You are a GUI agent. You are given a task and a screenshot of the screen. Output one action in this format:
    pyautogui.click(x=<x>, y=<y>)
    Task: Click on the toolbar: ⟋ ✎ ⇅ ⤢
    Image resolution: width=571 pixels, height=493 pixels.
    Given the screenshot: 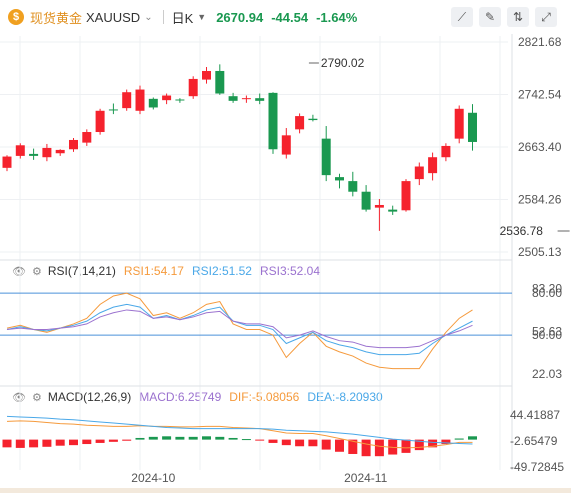 What is the action you would take?
    pyautogui.click(x=504, y=17)
    